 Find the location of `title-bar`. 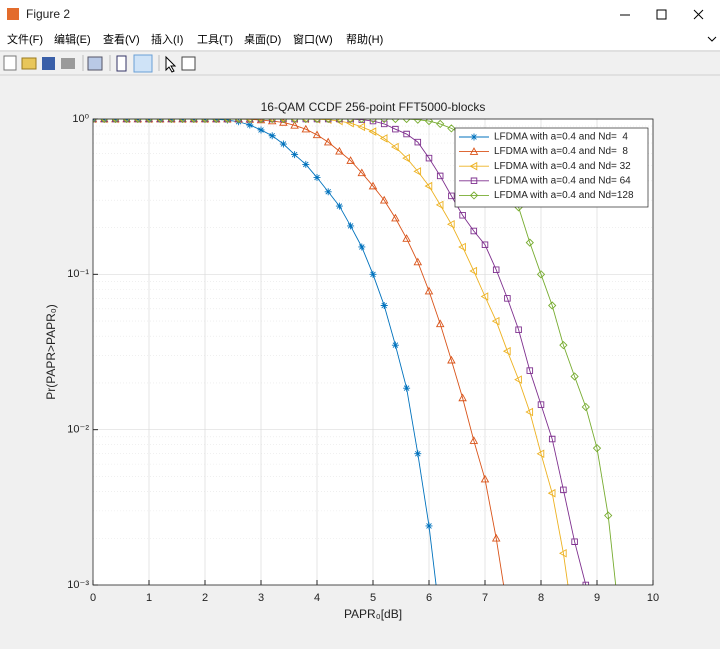

title-bar is located at coordinates (360, 15).